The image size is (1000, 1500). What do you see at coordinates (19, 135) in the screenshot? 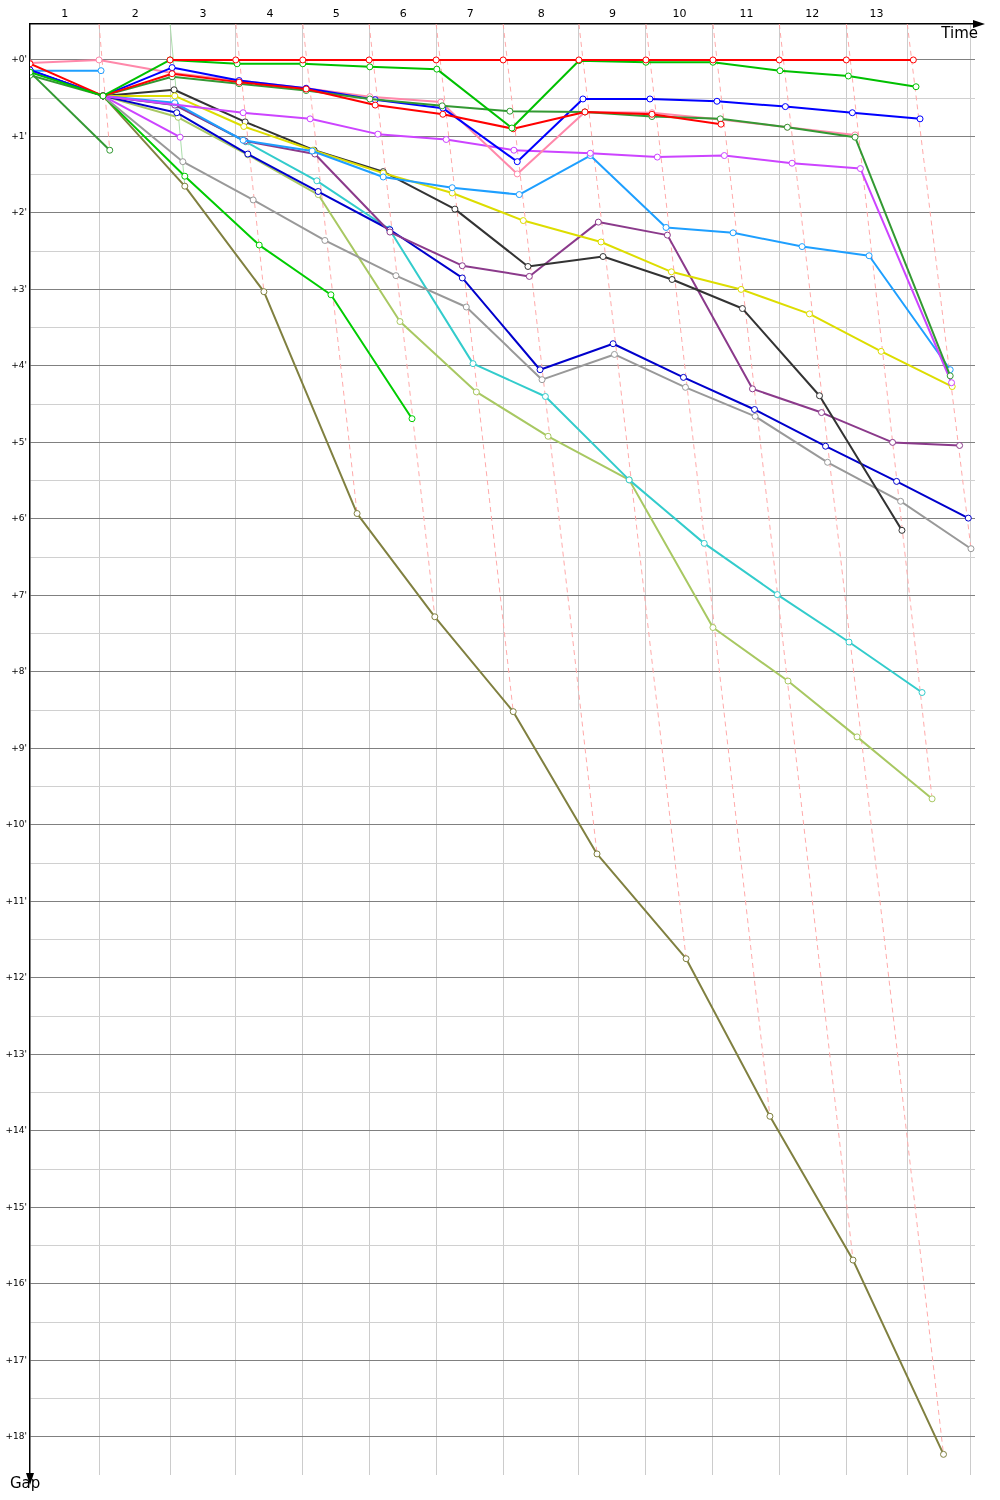
I see `y-tick-label: +1'` at bounding box center [19, 135].